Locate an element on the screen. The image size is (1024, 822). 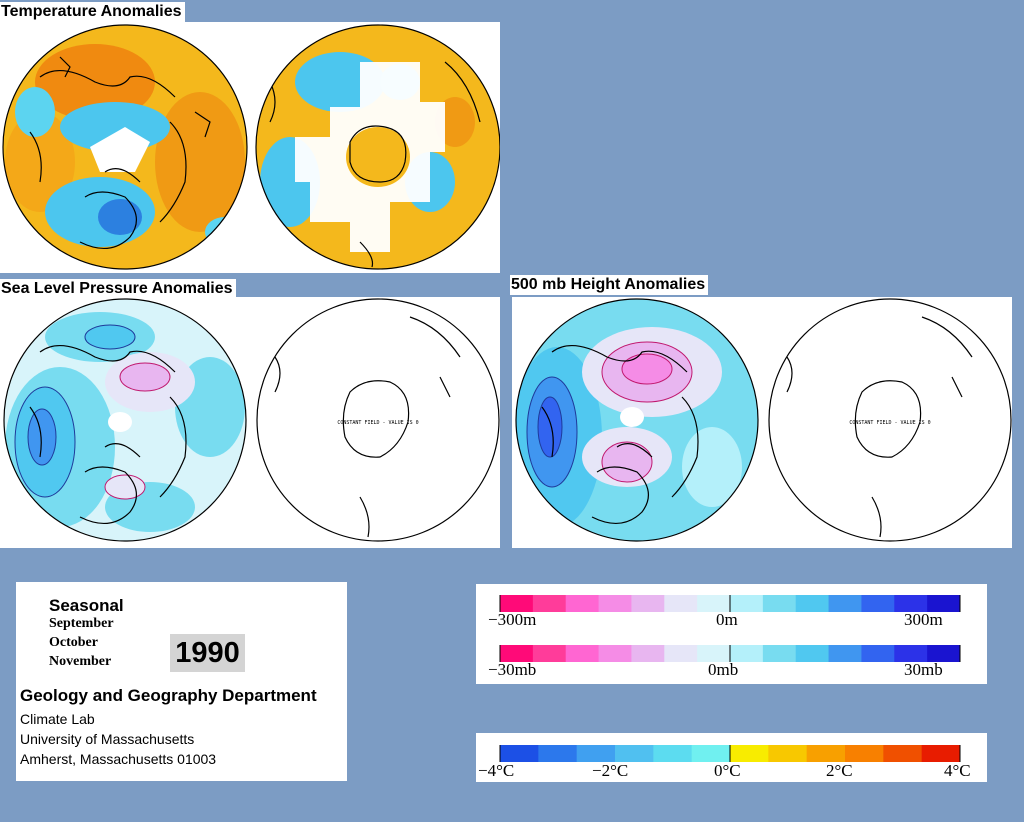
pressure-min-label: −30mb is located at coordinates (512, 669).